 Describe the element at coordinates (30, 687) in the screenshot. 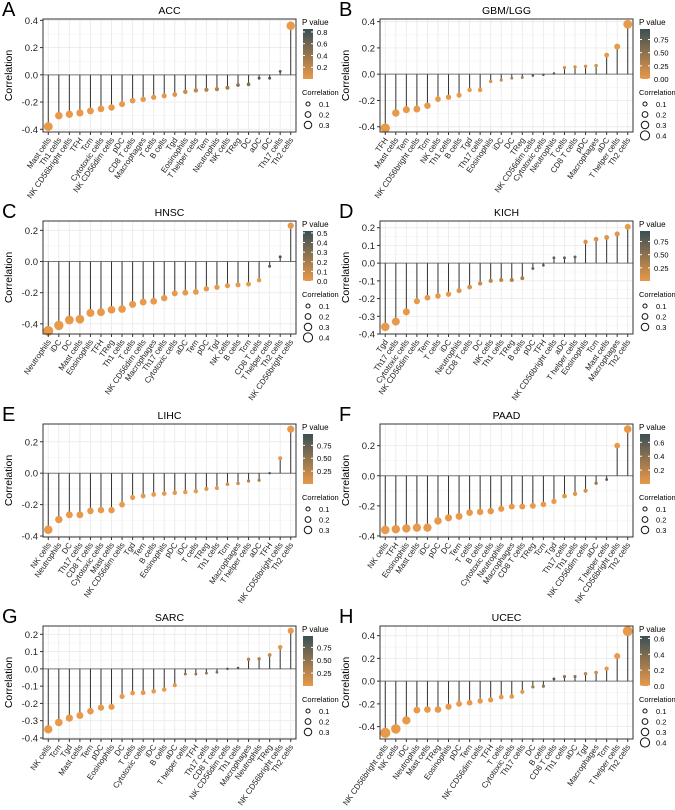

I see `y-tick-label: -0.1` at that location.